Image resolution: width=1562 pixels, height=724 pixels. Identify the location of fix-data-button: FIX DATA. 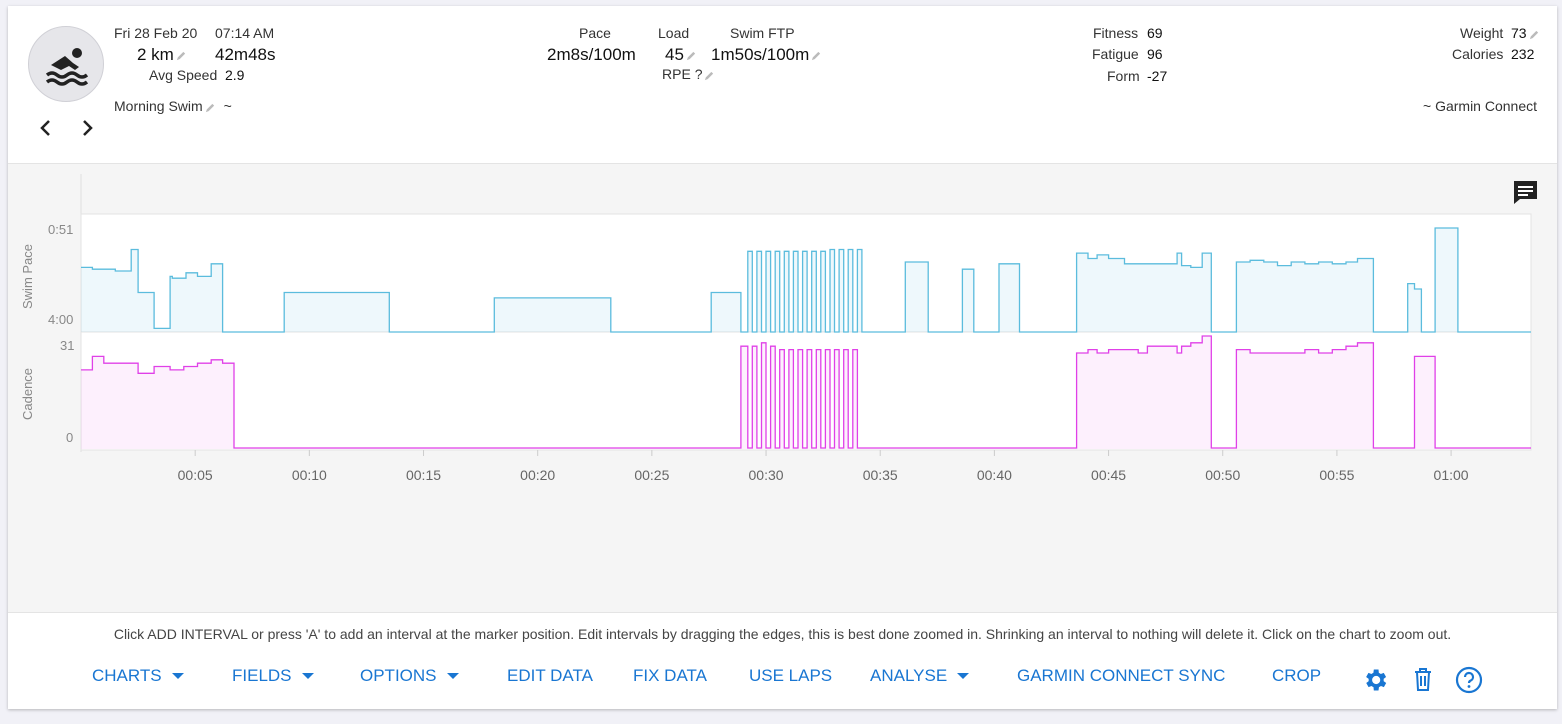
(670, 675).